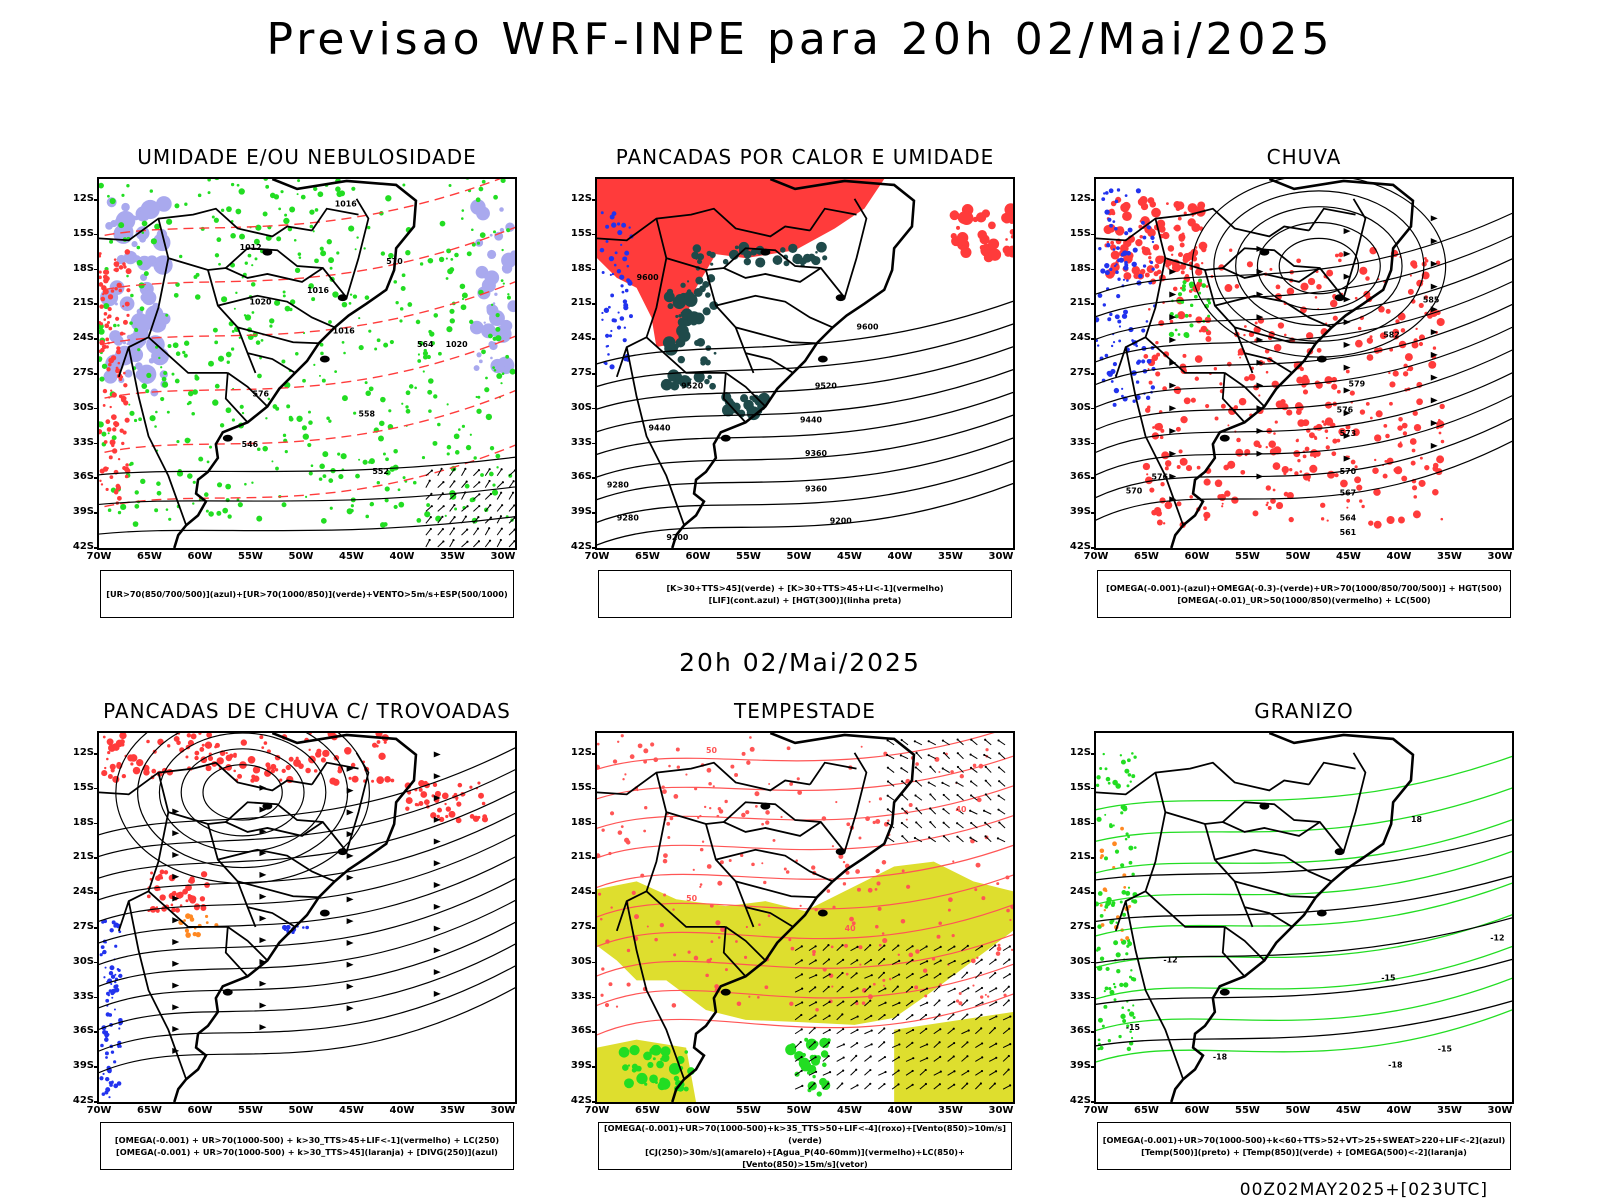  Describe the element at coordinates (805, 711) in the screenshot. I see `panel-title: TEMPESTADE` at that location.